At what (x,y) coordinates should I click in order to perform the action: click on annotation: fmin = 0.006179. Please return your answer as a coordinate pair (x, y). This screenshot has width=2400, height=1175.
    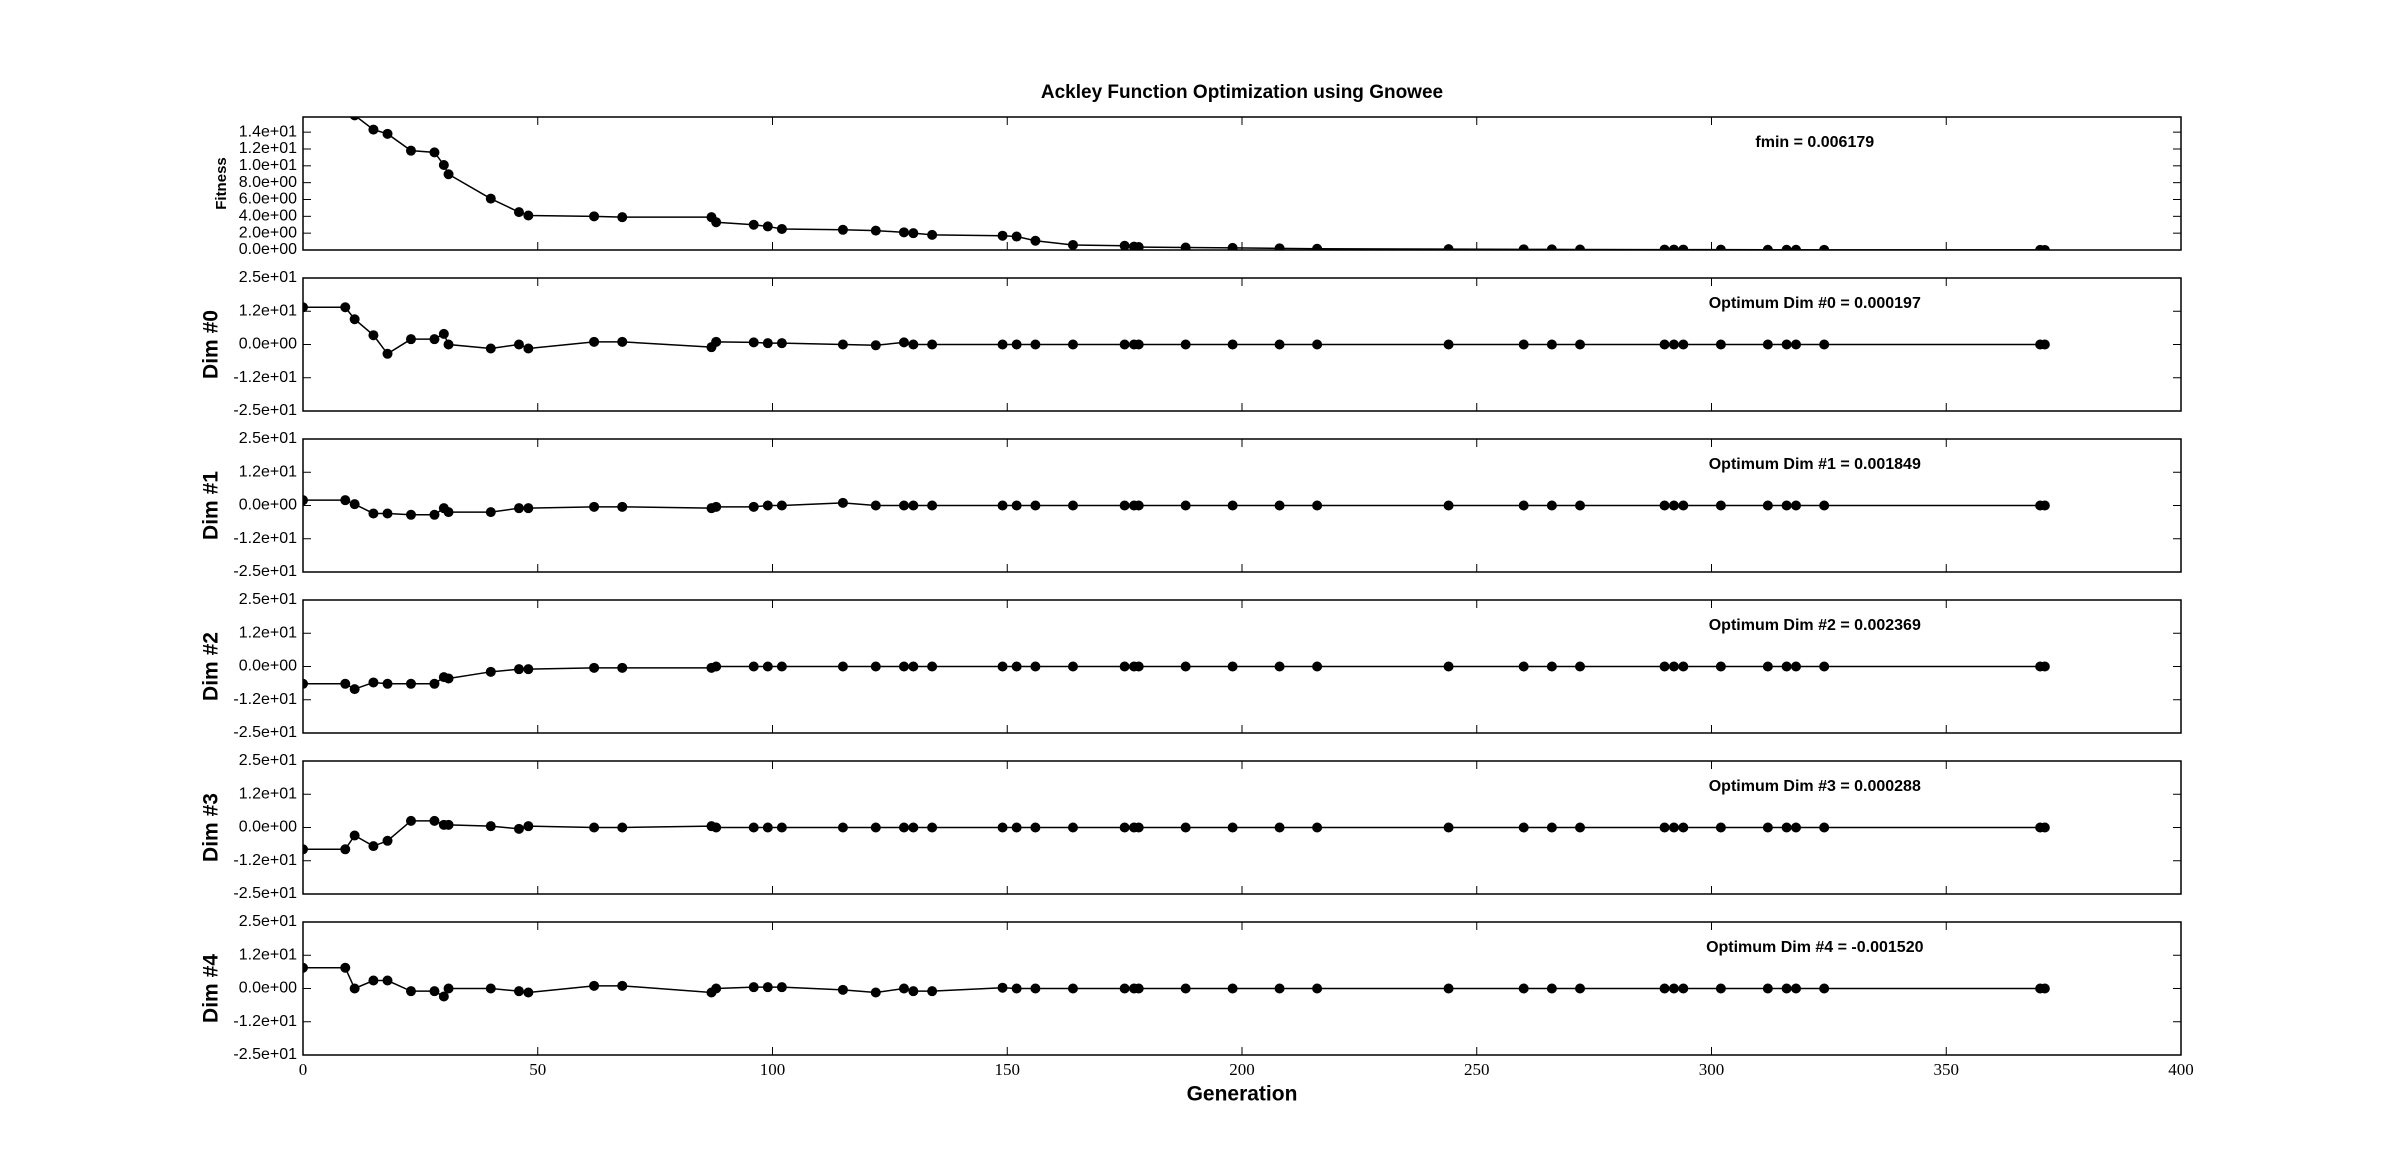
    Looking at the image, I should click on (1814, 142).